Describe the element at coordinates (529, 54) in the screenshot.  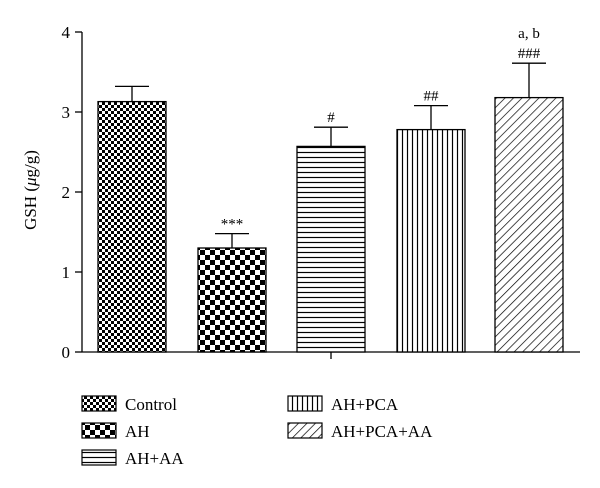
I see `significance-label: ###` at that location.